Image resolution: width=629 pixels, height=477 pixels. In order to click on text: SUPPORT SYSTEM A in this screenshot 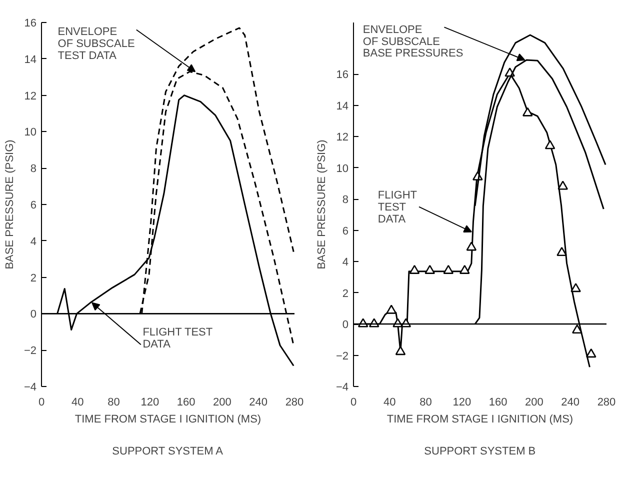, I will do `click(168, 452)`.